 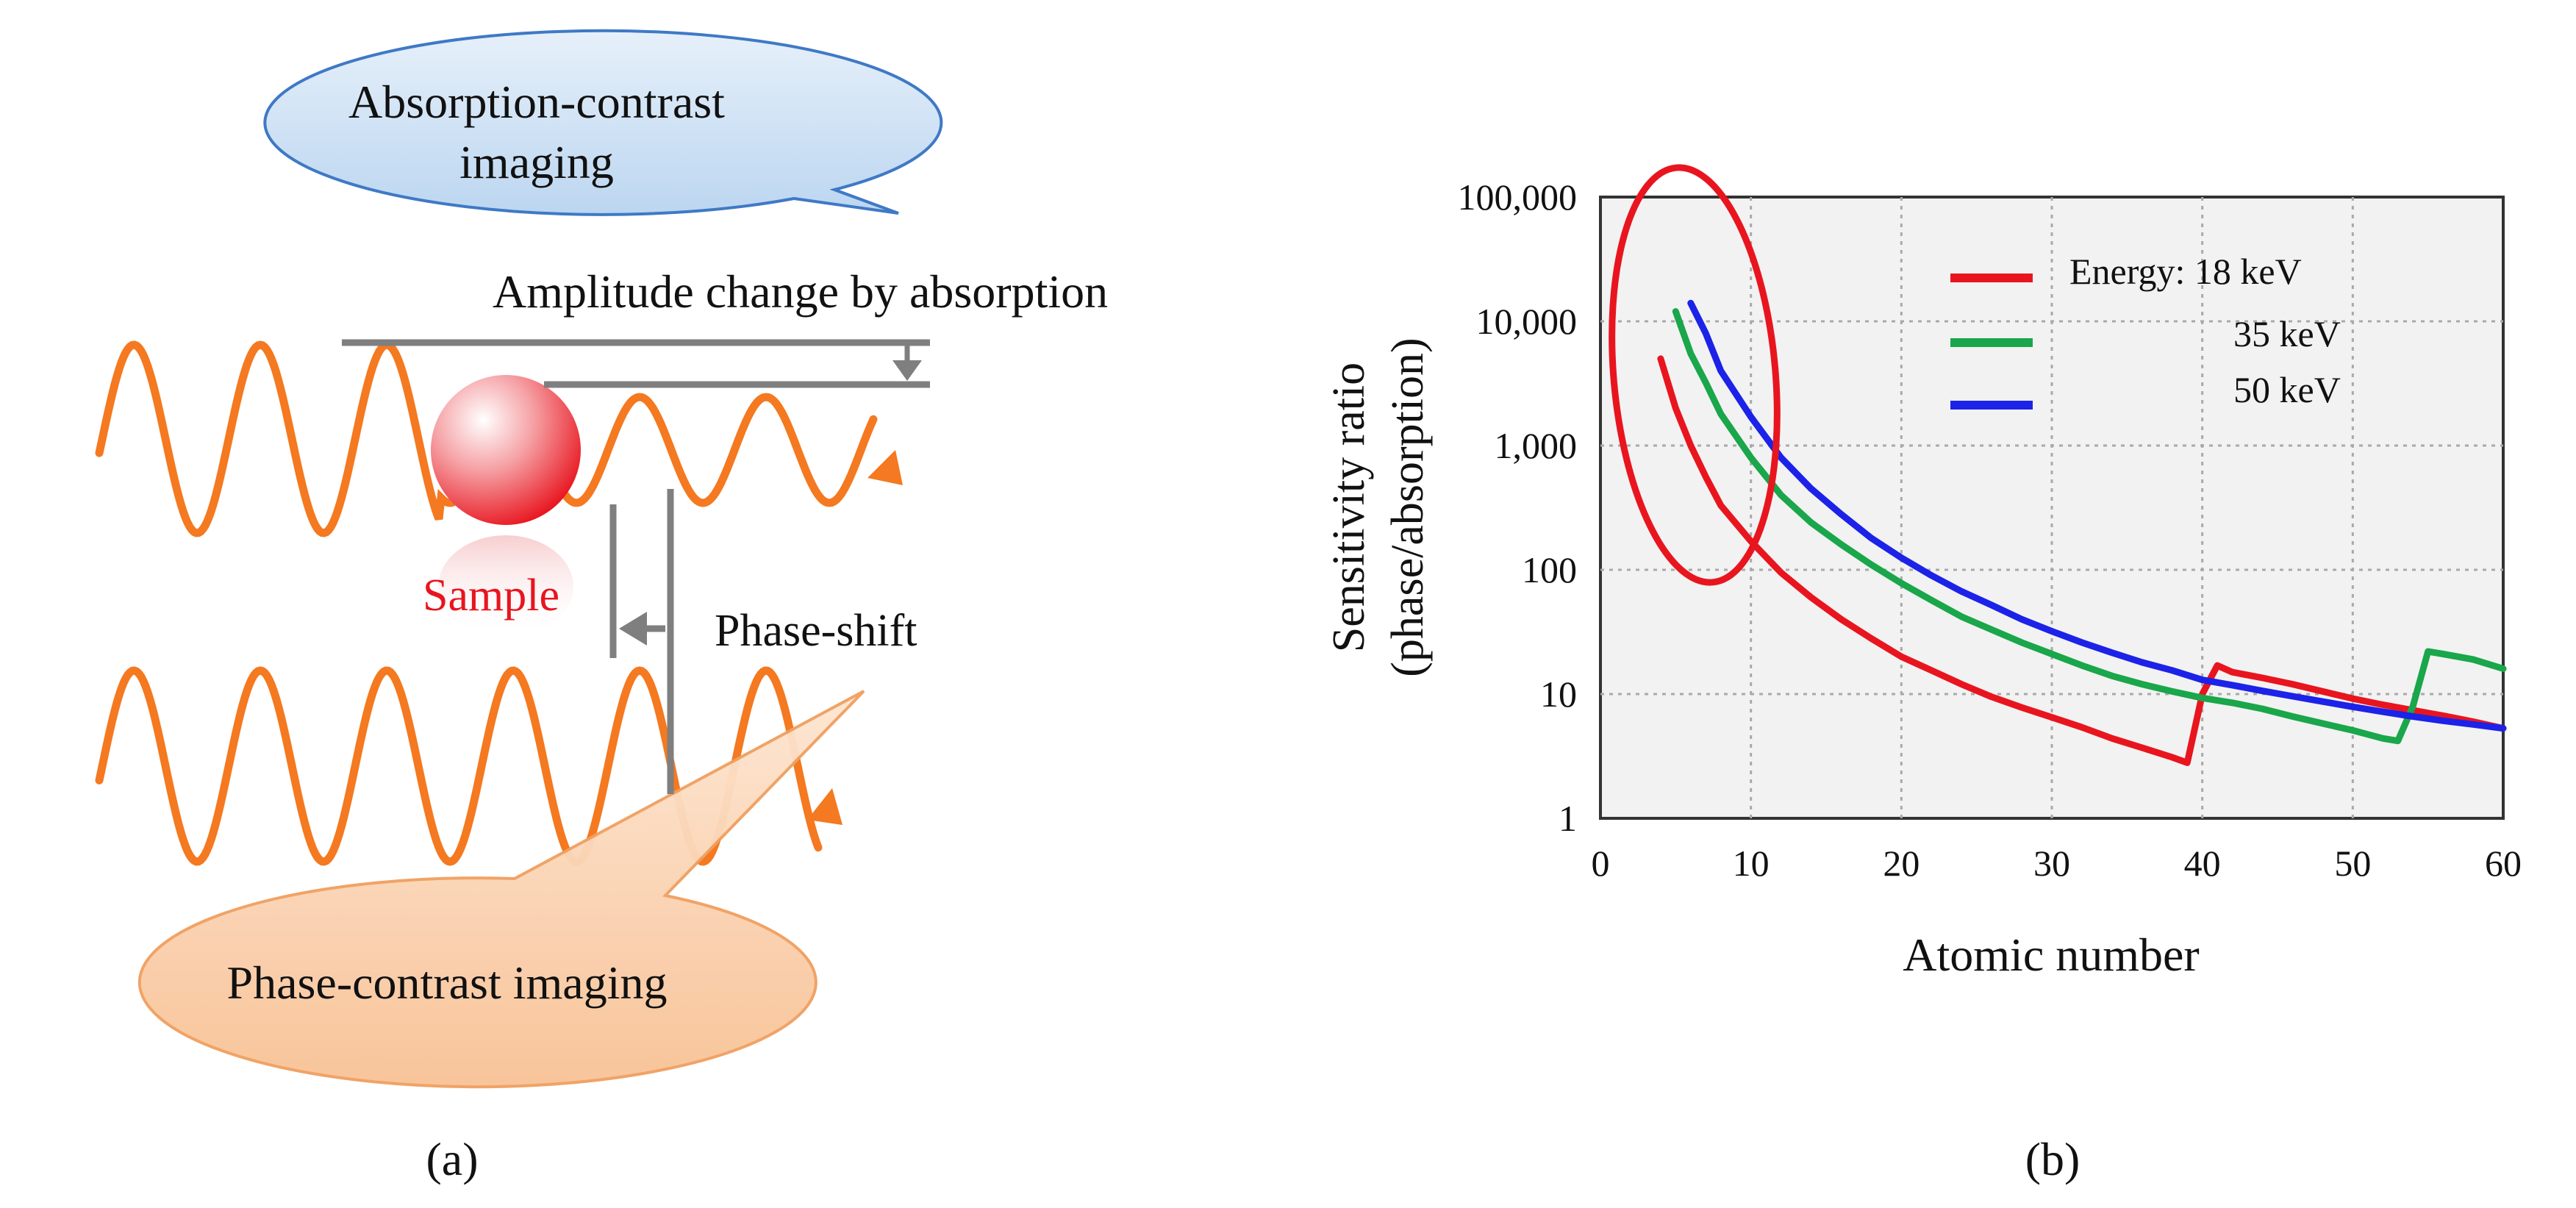 What do you see at coordinates (2352, 863) in the screenshot?
I see `x-tick-label: 50` at bounding box center [2352, 863].